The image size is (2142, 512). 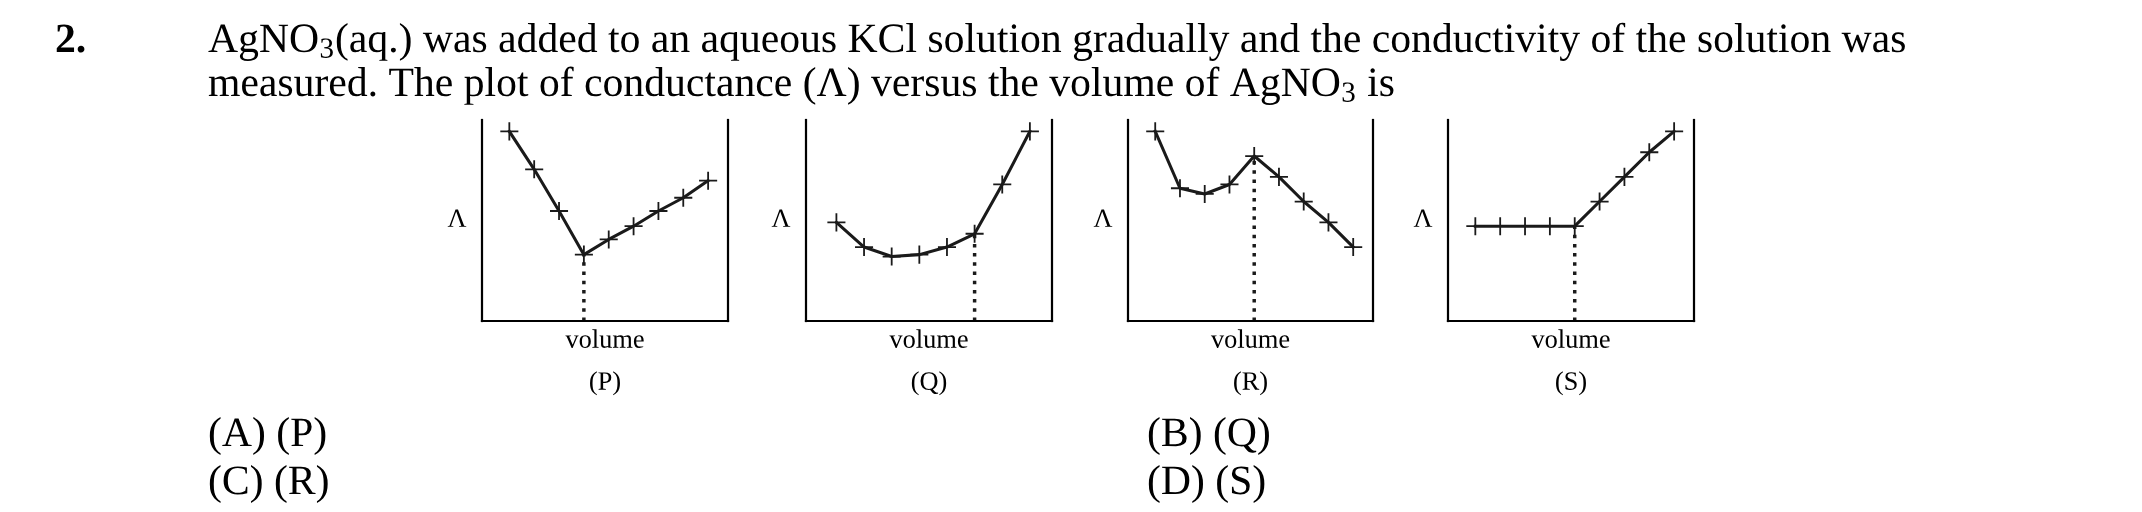 What do you see at coordinates (1208, 436) in the screenshot?
I see `text: (B) (Q)` at bounding box center [1208, 436].